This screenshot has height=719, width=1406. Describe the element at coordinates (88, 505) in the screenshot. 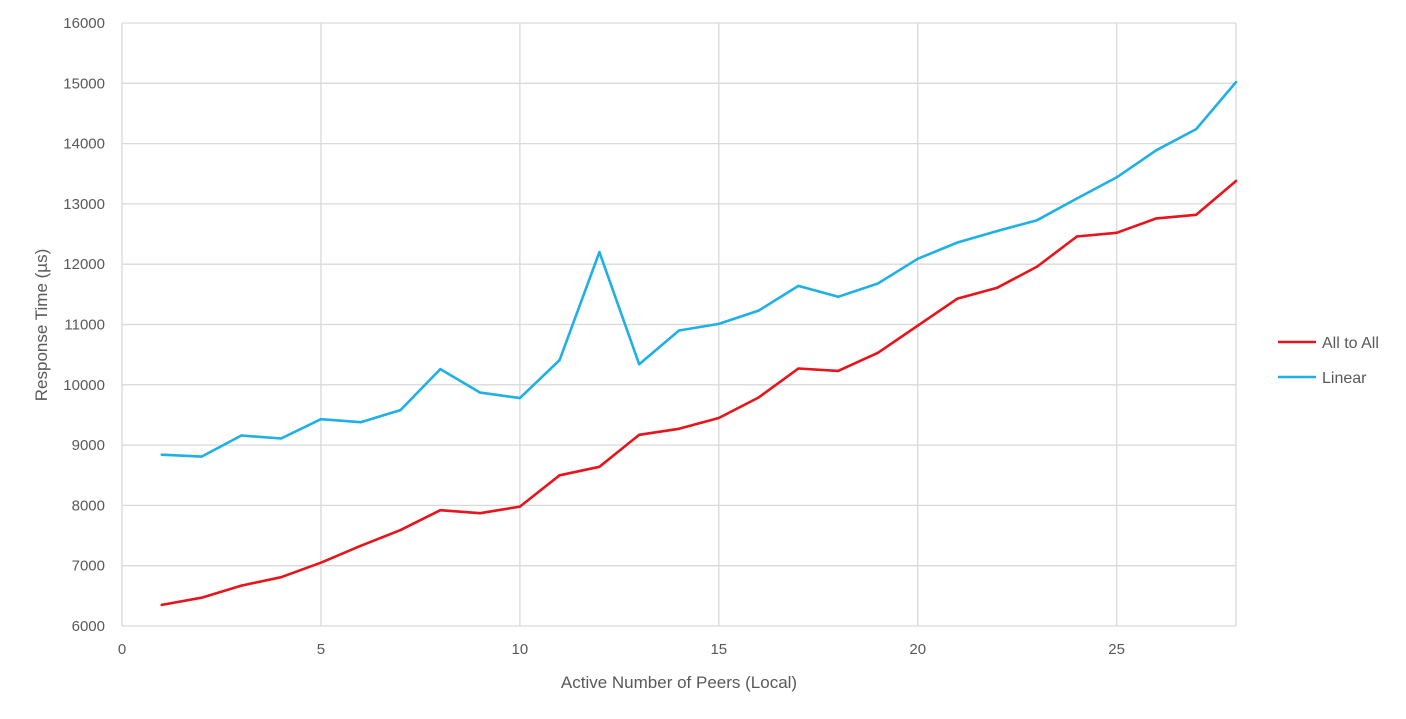

I see `y-tick-label: 8000` at that location.